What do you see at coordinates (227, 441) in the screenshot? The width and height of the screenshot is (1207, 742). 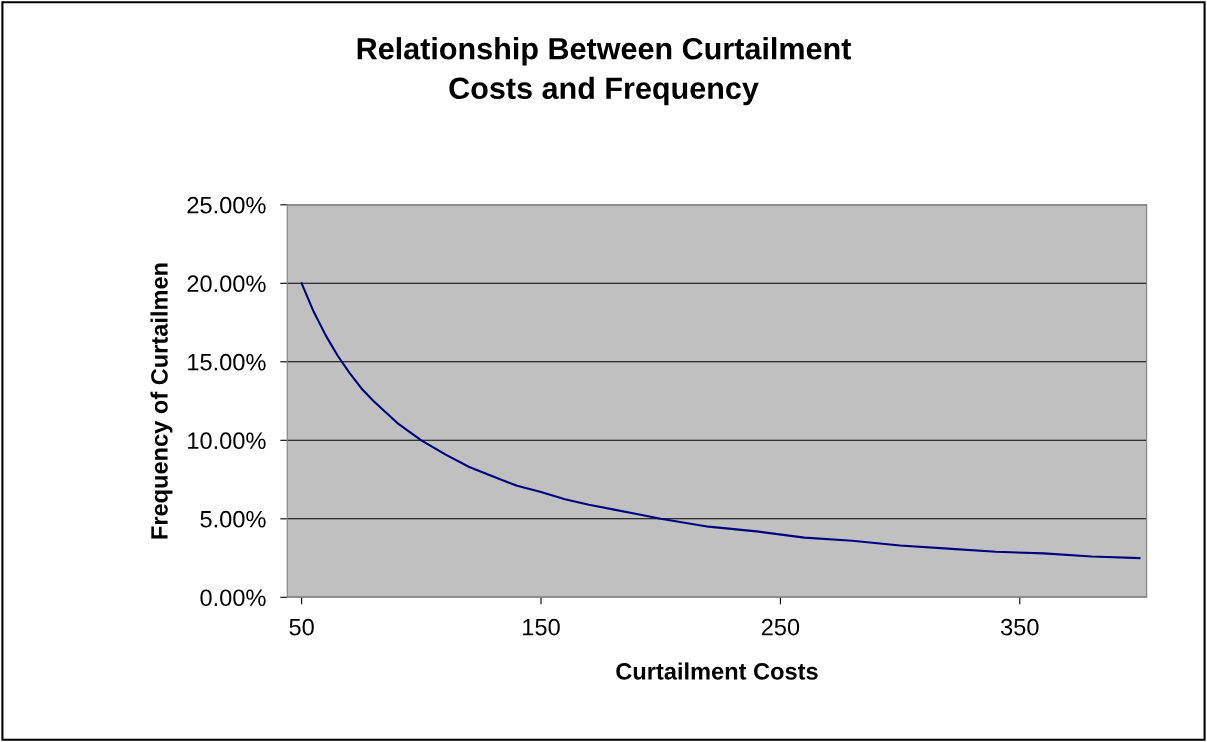 I see `y-tick-label: 10.00%` at bounding box center [227, 441].